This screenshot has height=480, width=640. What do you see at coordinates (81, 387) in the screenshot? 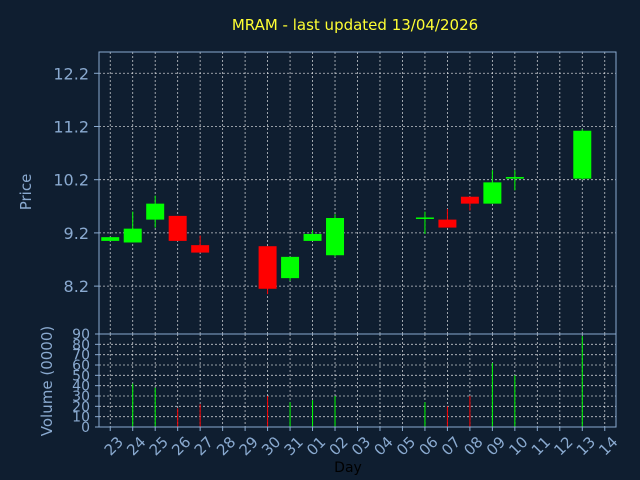
I see `volume-tick-label: 40` at bounding box center [81, 387].